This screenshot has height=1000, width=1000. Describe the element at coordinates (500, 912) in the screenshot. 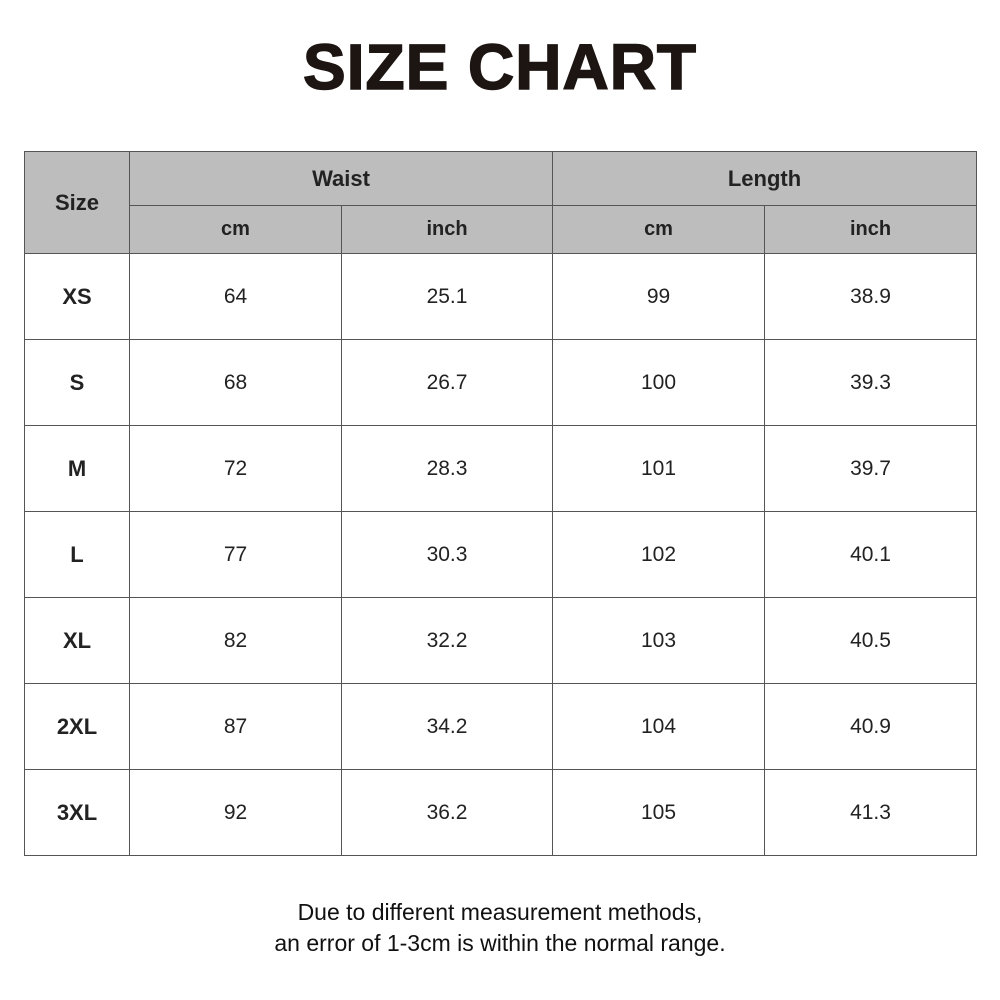

I see `note-line: Due to different measurement methods,` at that location.